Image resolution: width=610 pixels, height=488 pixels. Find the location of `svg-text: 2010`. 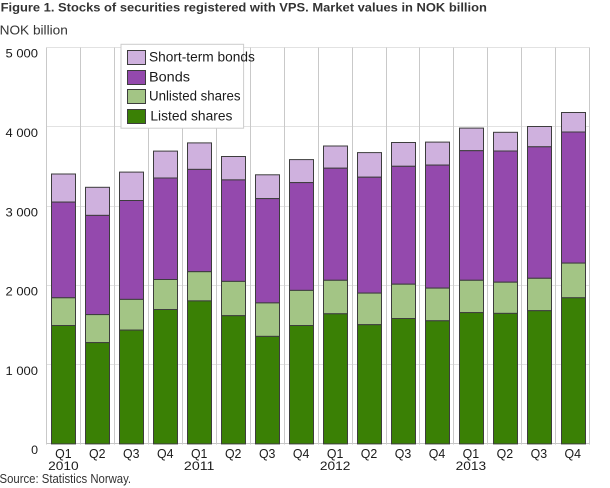

svg-text: 2010 is located at coordinates (63, 466).